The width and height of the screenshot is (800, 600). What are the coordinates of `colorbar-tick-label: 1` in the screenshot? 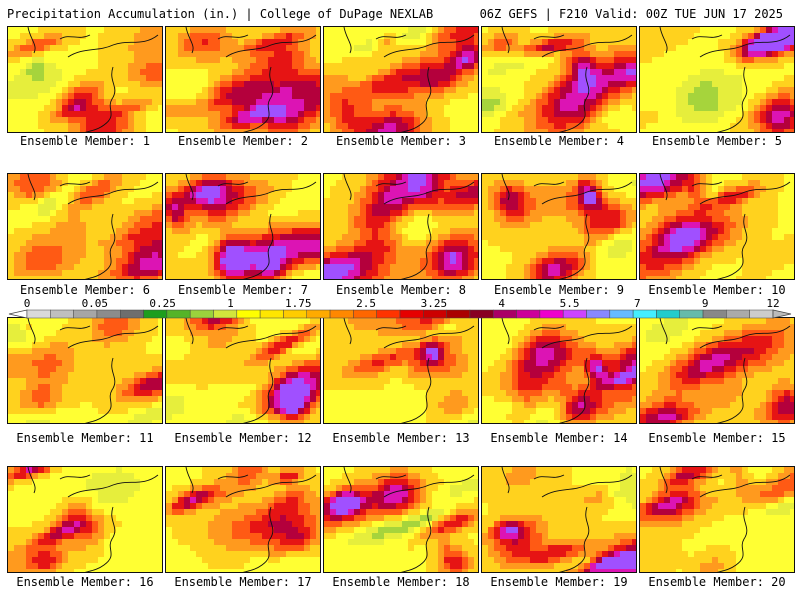 It's located at (230, 303).